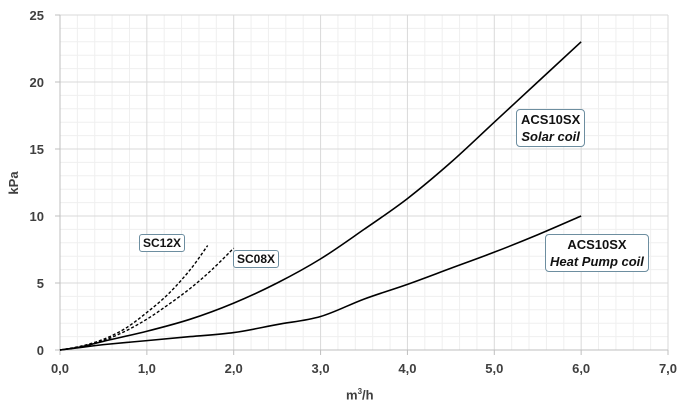 The height and width of the screenshot is (410, 683). I want to click on x-tick-label: 1,0, so click(147, 368).